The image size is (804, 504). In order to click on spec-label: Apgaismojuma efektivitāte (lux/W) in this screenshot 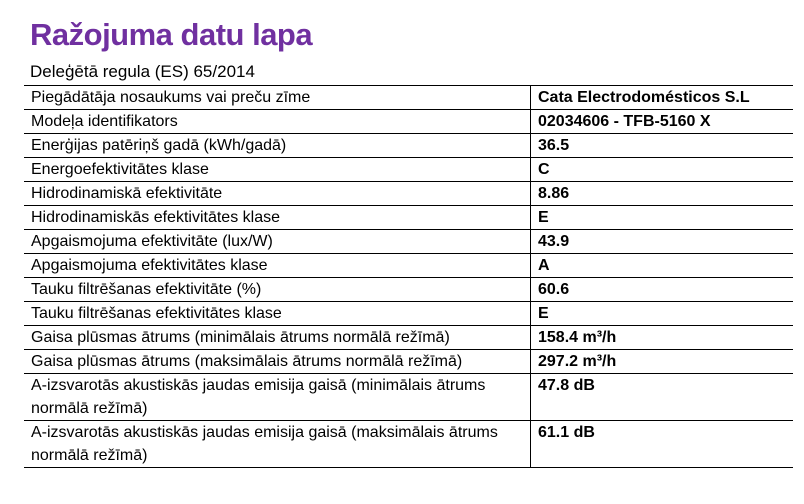, I will do `click(277, 242)`.